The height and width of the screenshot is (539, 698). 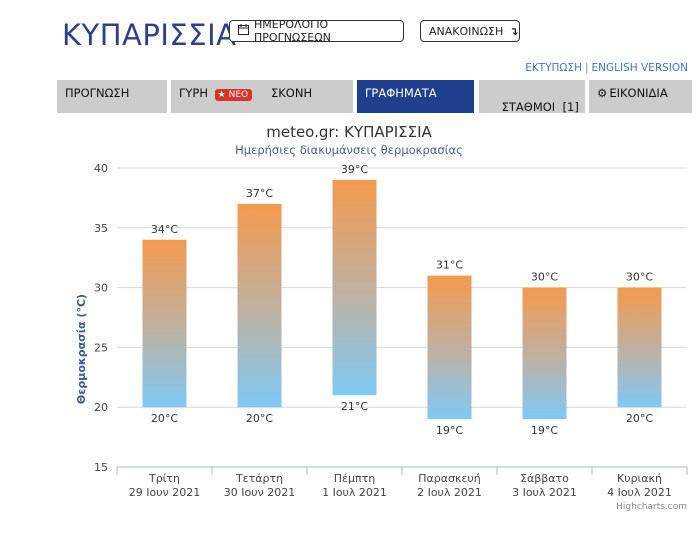 What do you see at coordinates (164, 478) in the screenshot?
I see `x-tick-day: Τρίτη` at bounding box center [164, 478].